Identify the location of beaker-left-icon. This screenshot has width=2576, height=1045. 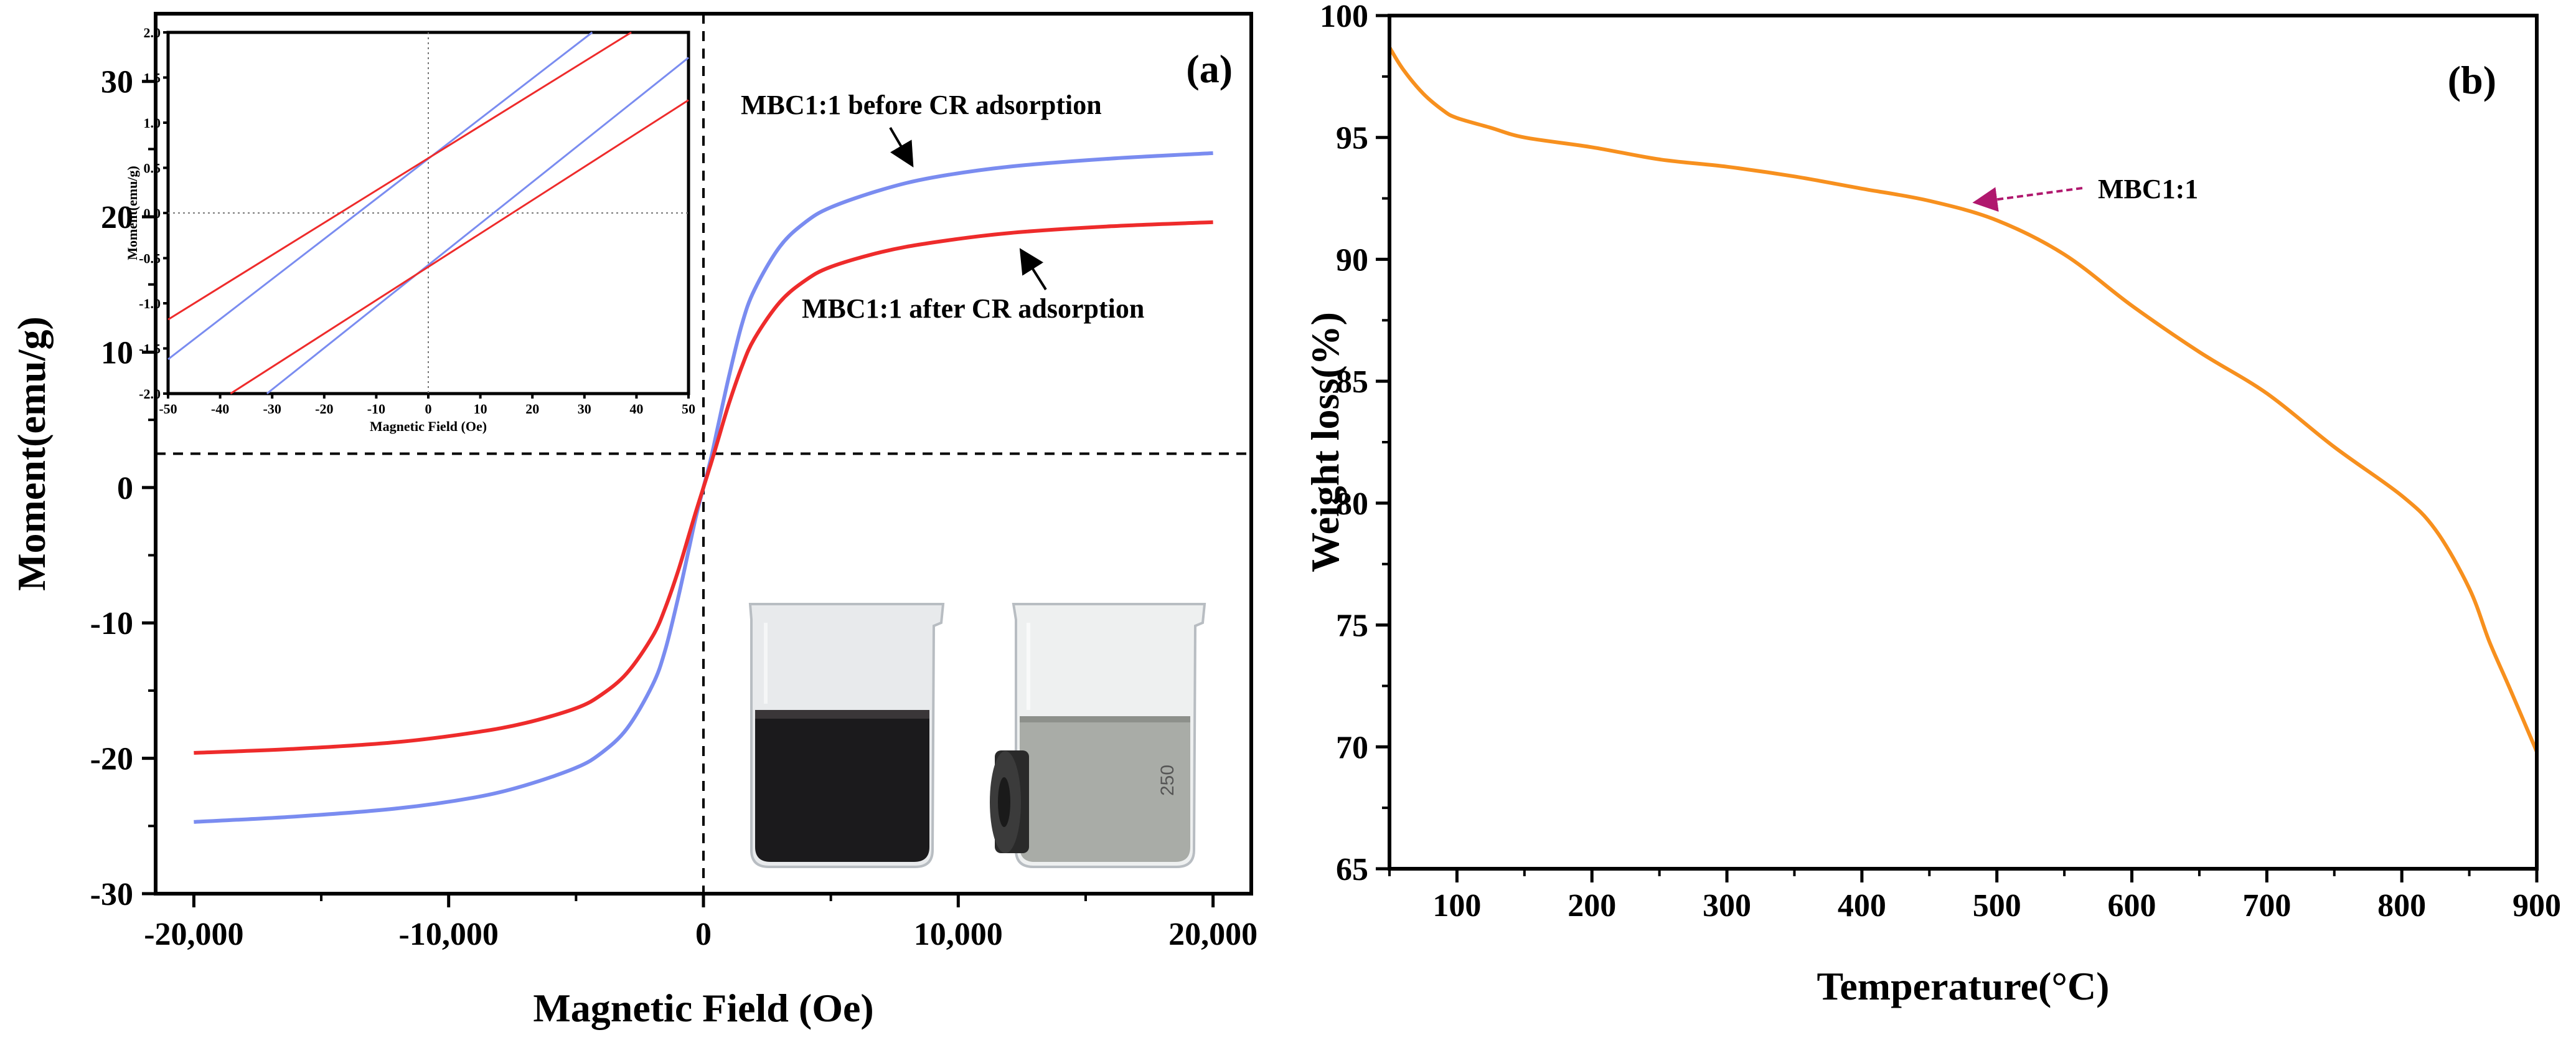
(846, 735).